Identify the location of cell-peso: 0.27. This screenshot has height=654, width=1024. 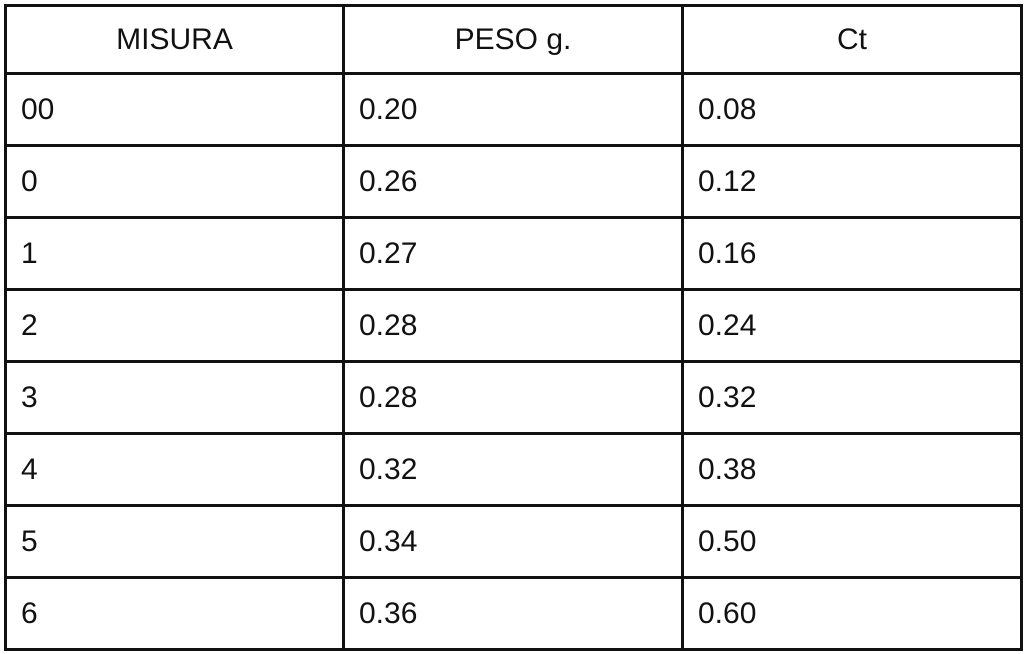
(513, 253).